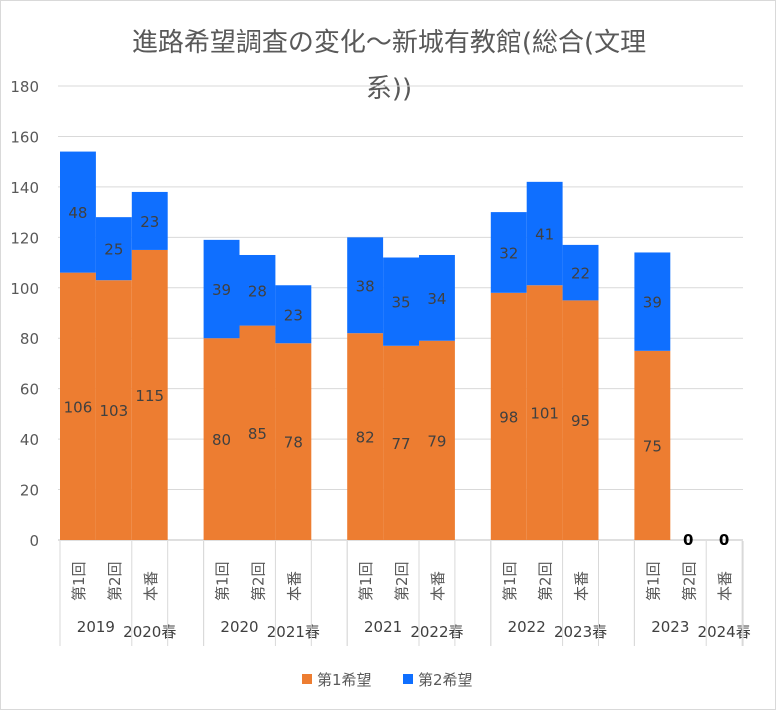  Describe the element at coordinates (34, 541) in the screenshot. I see `y-tick-label: 0` at that location.